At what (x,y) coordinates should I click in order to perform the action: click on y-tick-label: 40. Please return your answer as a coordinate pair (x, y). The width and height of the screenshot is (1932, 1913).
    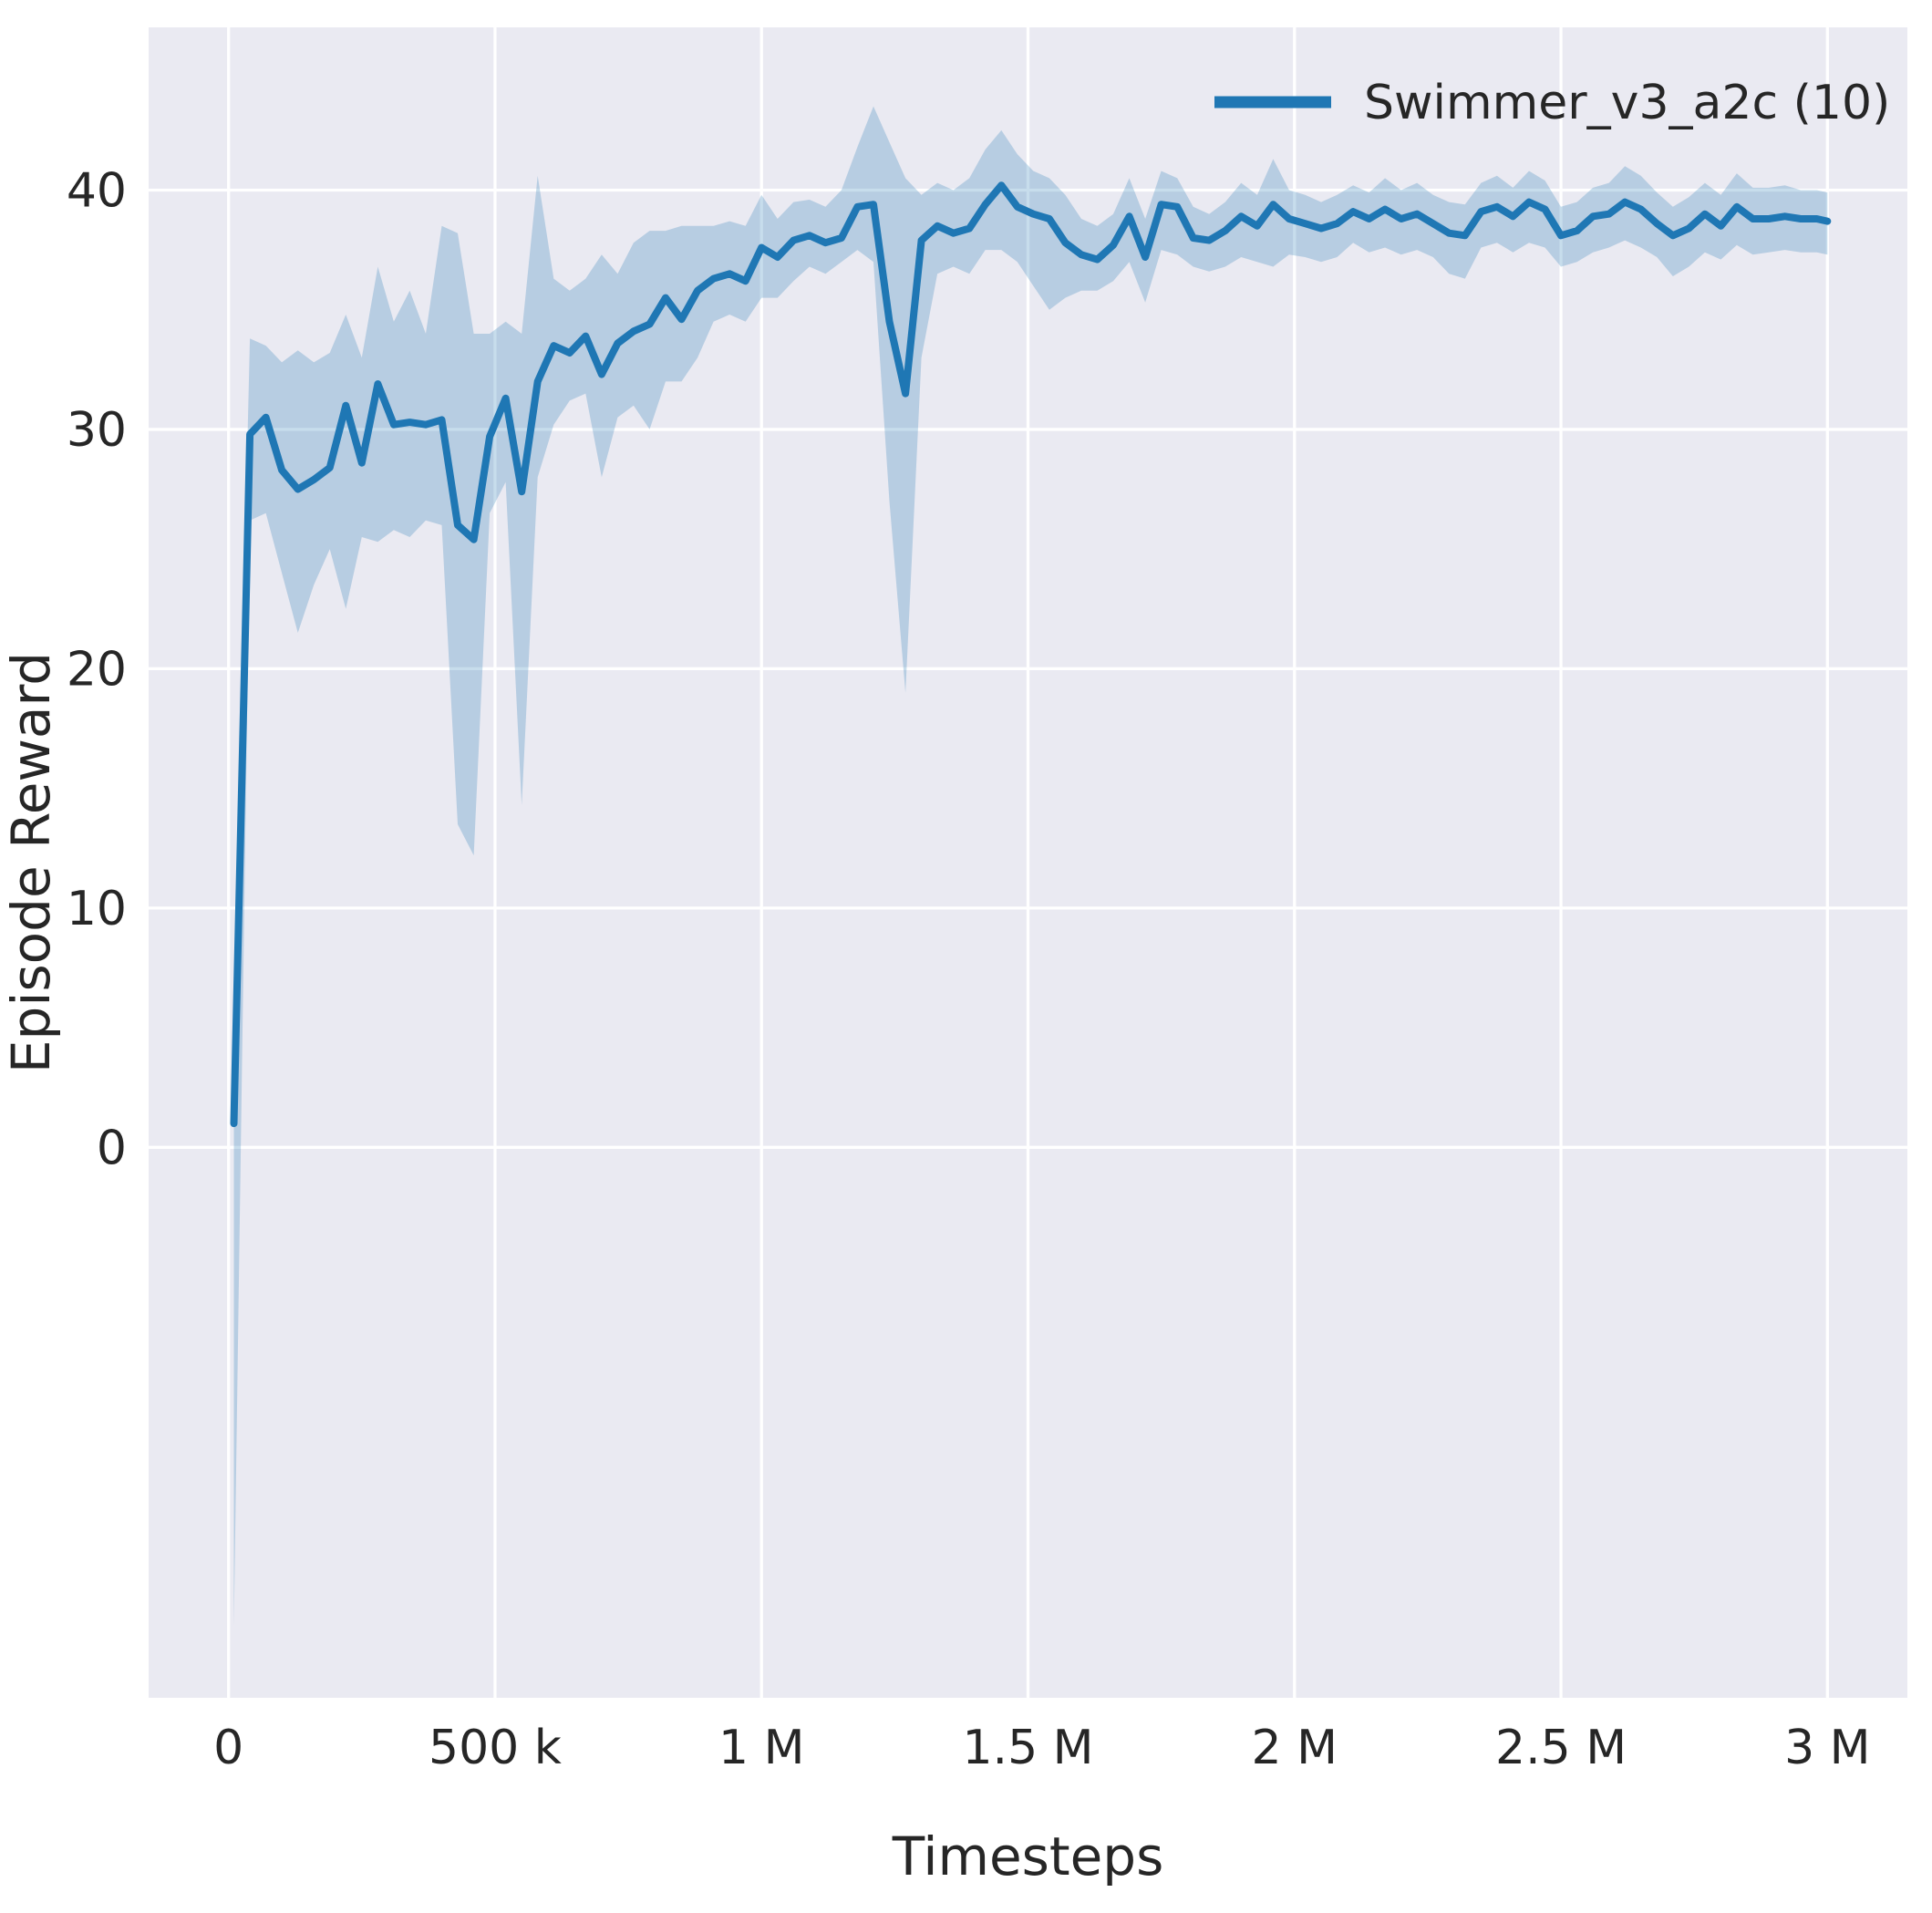
    Looking at the image, I should click on (97, 190).